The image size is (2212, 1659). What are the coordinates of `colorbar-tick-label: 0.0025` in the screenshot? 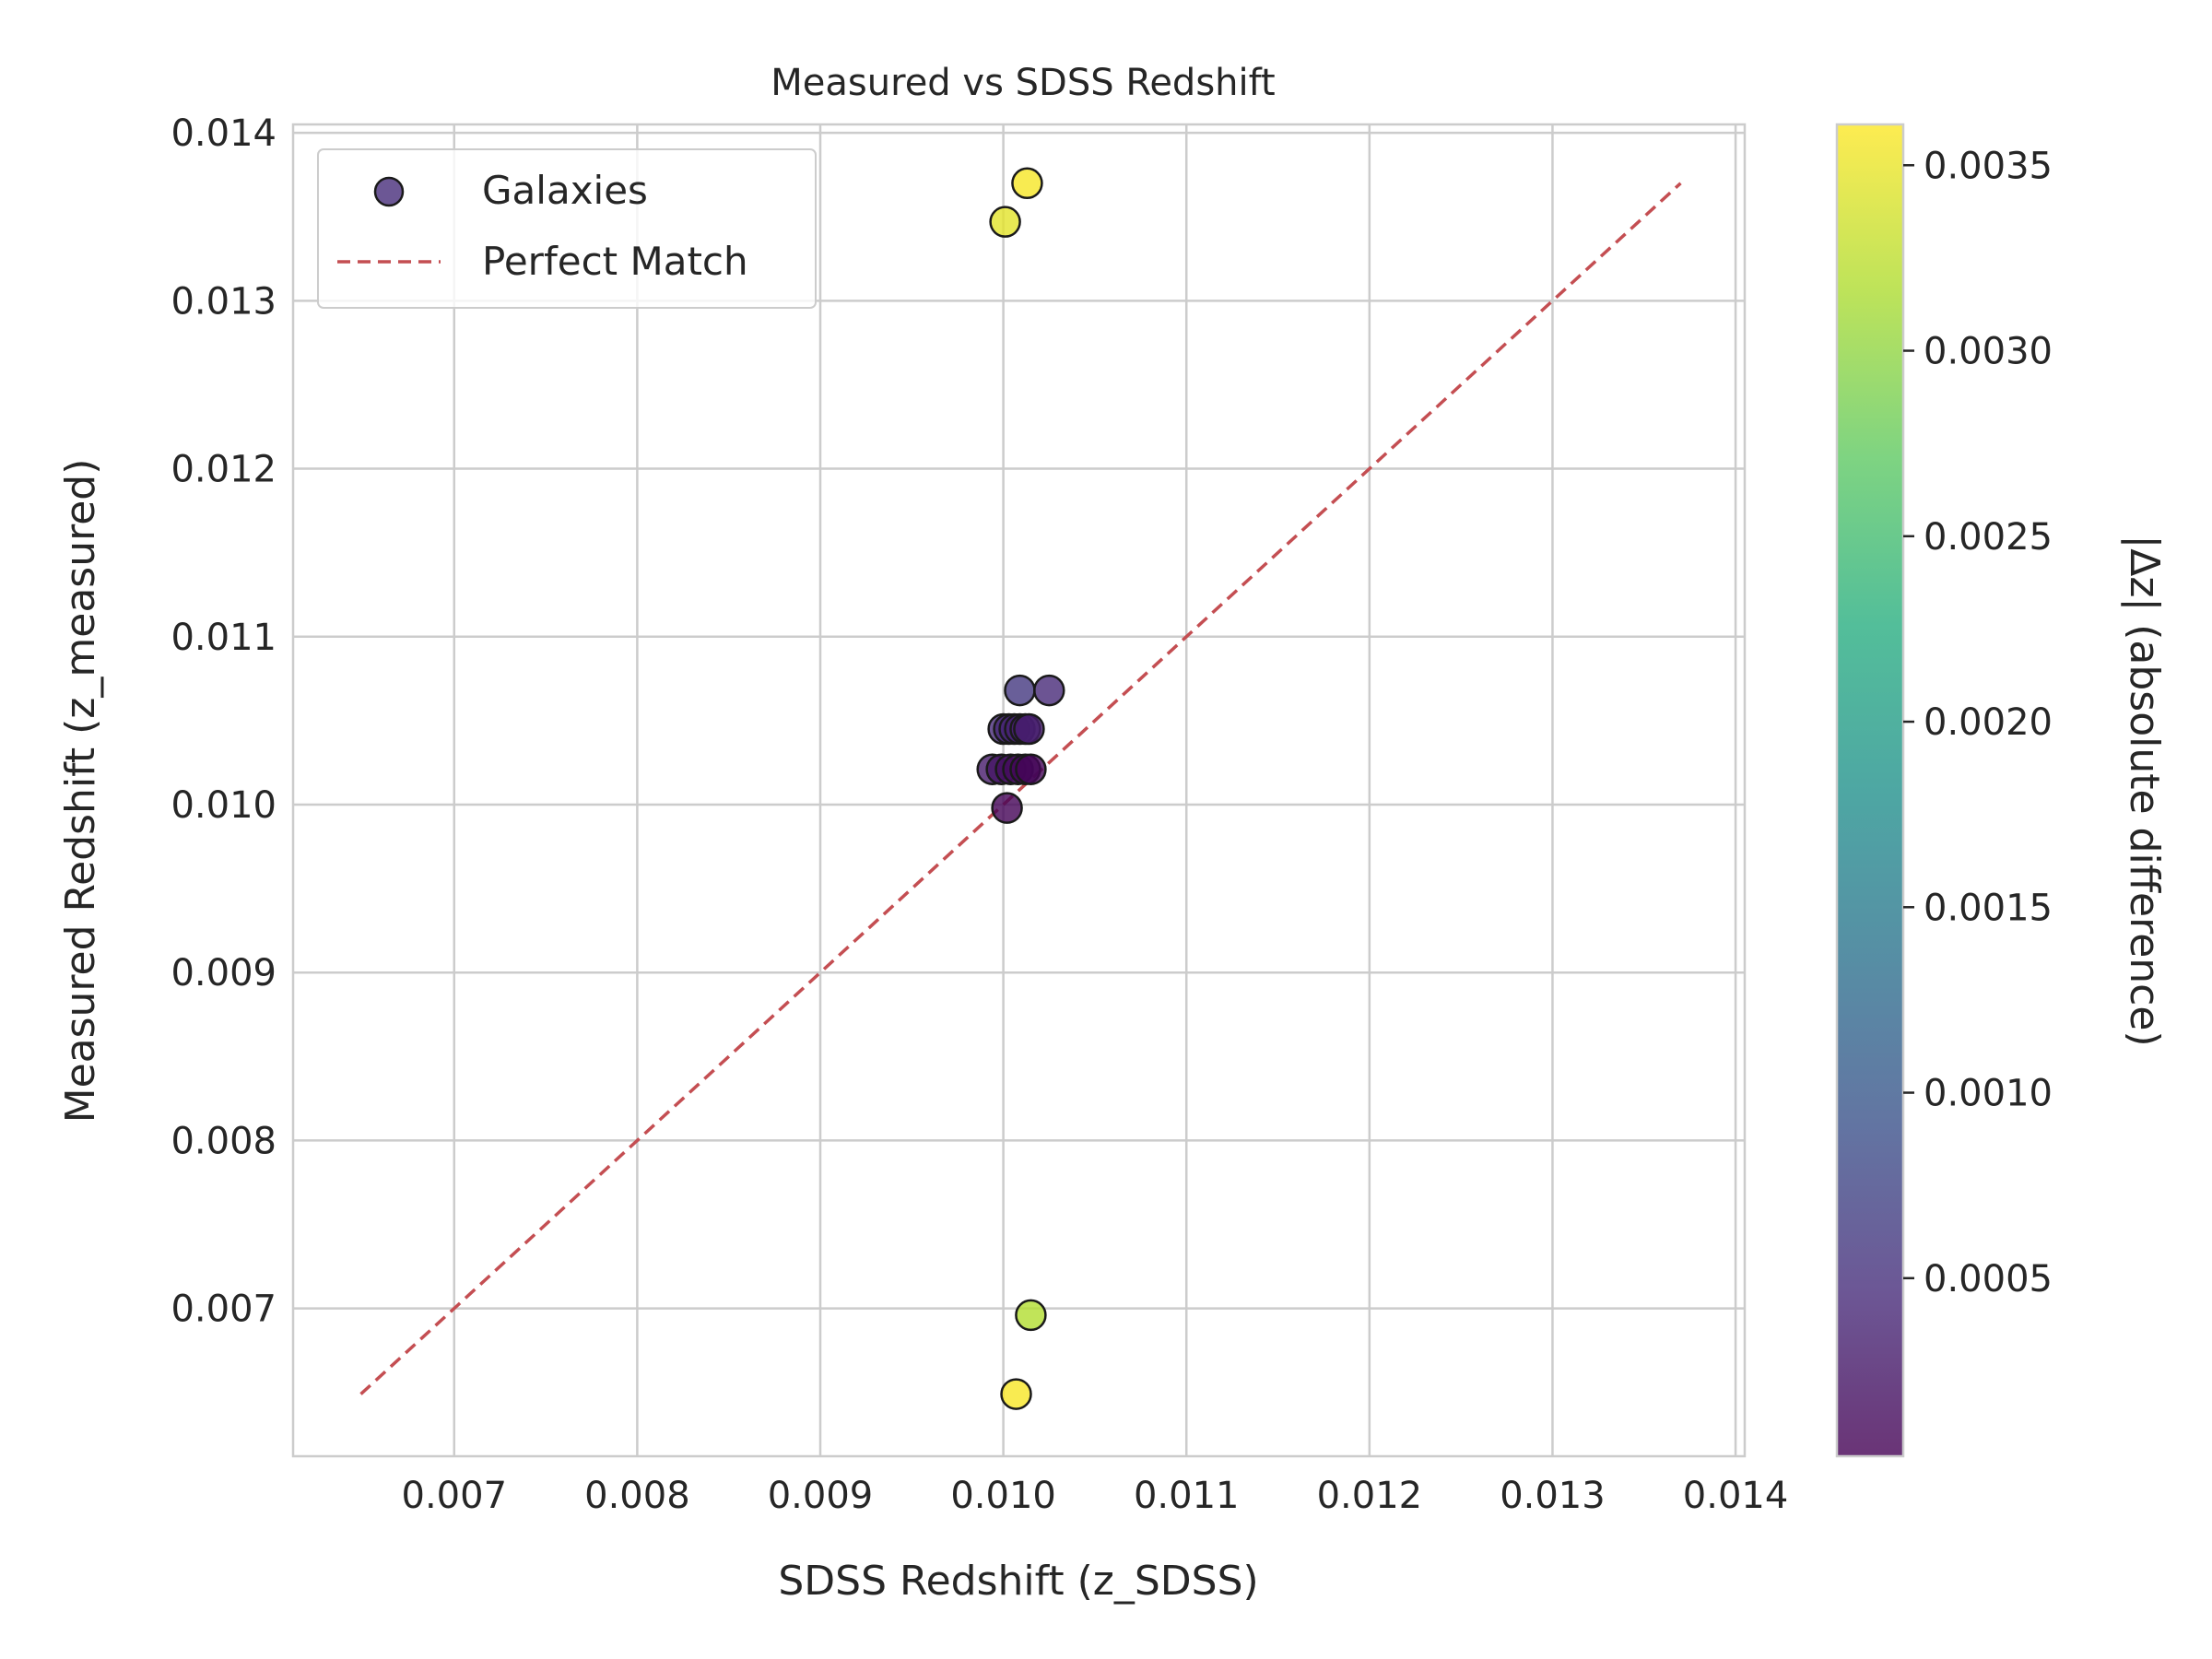 It's located at (1988, 537).